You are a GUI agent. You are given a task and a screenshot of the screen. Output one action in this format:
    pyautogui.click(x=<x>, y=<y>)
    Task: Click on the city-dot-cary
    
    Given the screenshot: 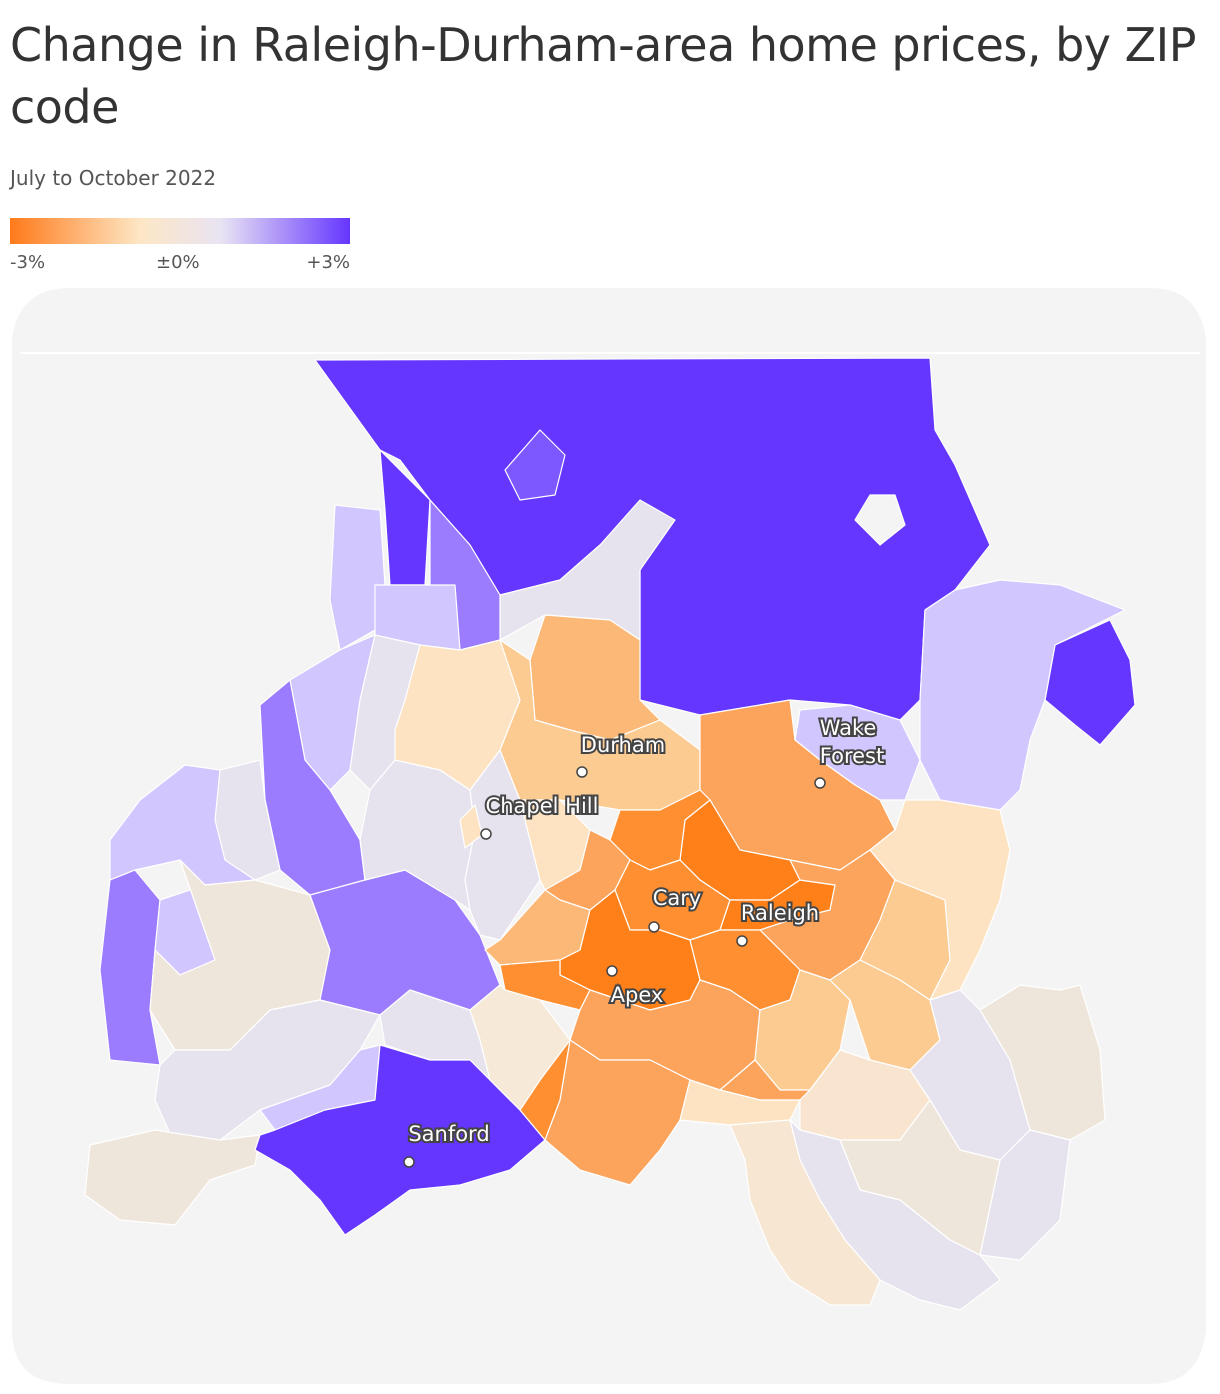 What is the action you would take?
    pyautogui.click(x=654, y=927)
    